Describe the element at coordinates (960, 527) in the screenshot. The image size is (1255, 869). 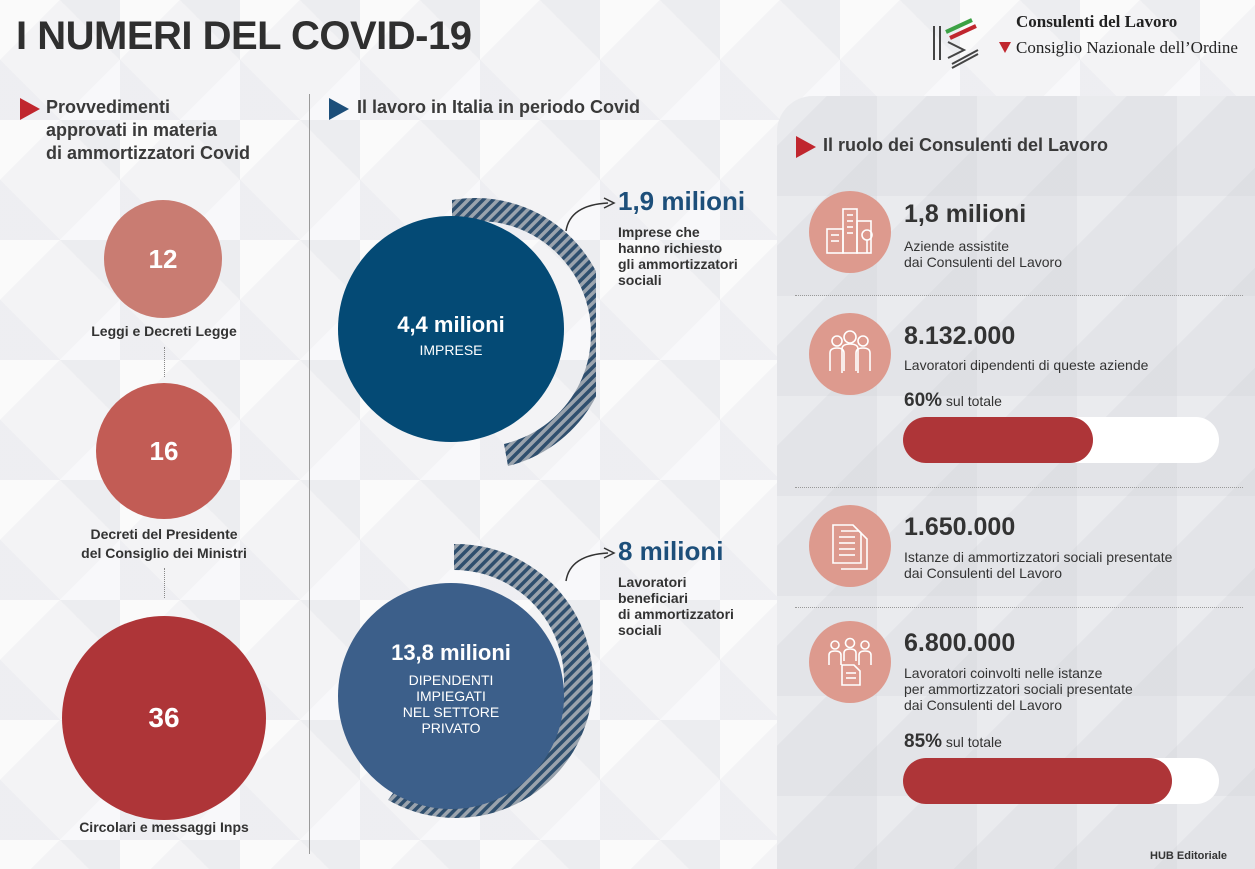
I see `stat-value: 1.650.000` at that location.